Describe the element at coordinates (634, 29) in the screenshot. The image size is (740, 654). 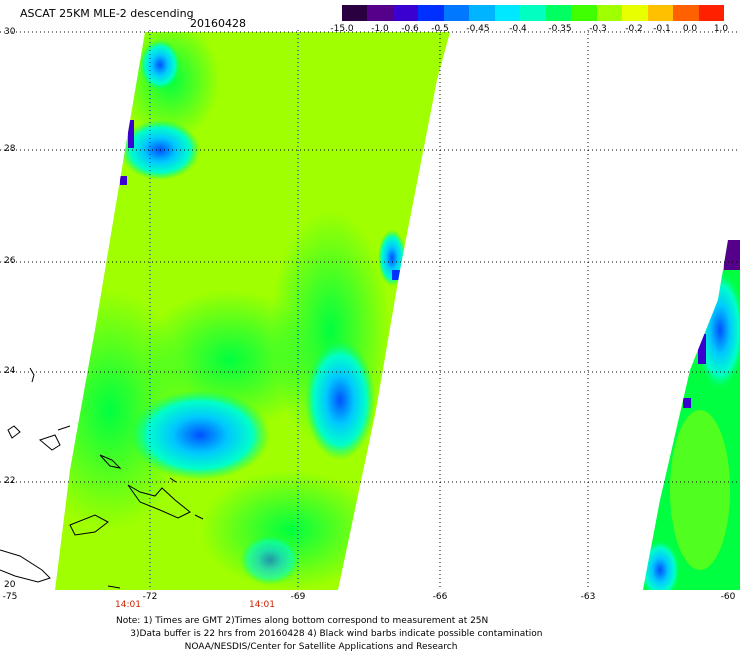
I see `colorbar-label: -0.2` at that location.